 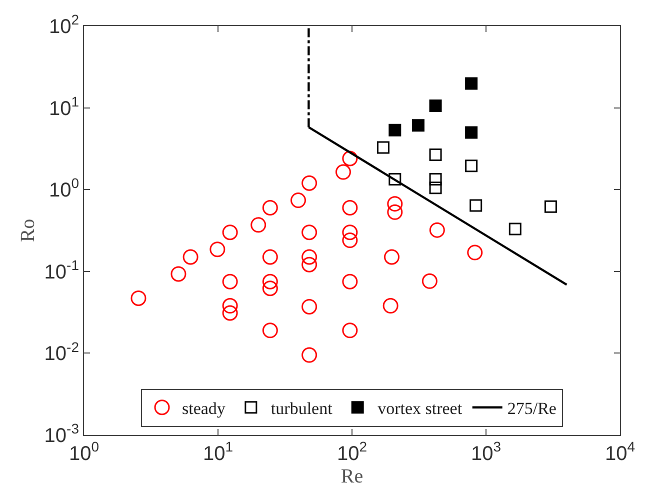 What do you see at coordinates (62, 352) in the screenshot?
I see `y-tick-label: 10$^{-2}$` at bounding box center [62, 352].